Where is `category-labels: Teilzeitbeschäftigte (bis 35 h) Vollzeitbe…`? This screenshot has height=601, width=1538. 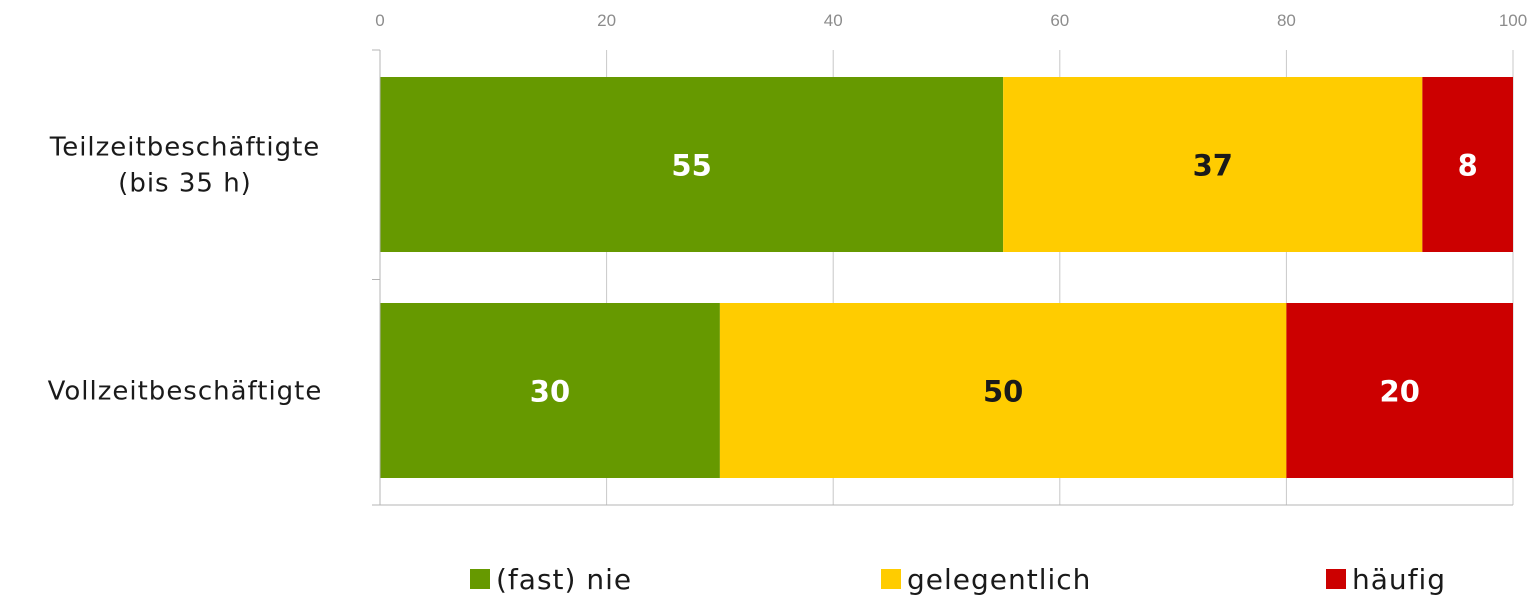
category-labels: Teilzeitbeschäftigte (bis 35 h) Vollzeitbe… is located at coordinates (185, 270).